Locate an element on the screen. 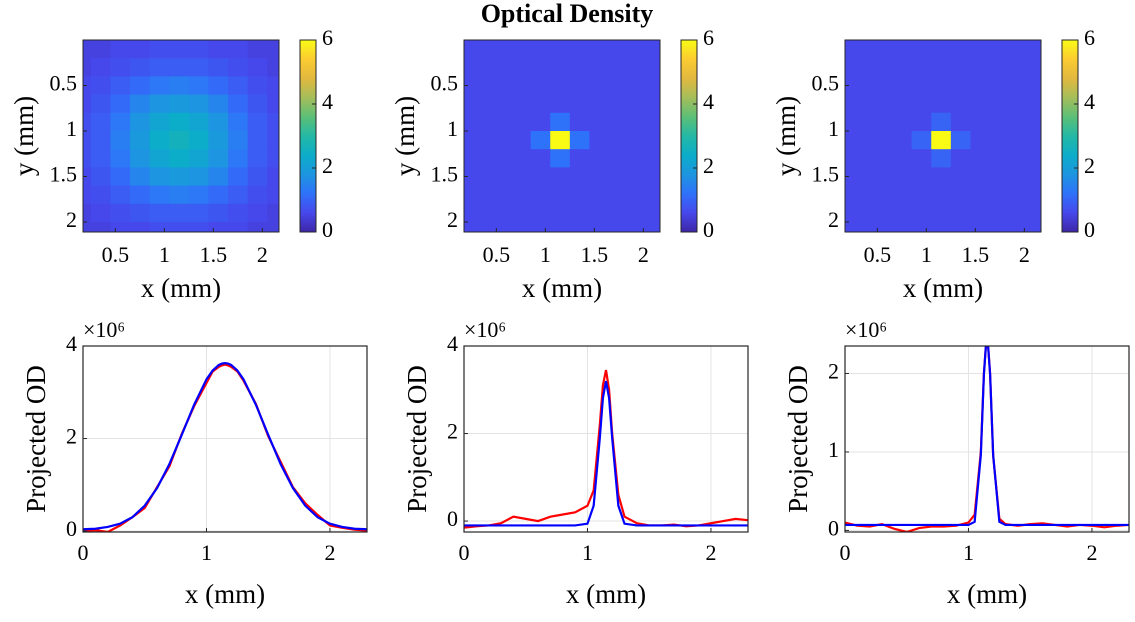  x-axis-label: x (mm) is located at coordinates (606, 594).